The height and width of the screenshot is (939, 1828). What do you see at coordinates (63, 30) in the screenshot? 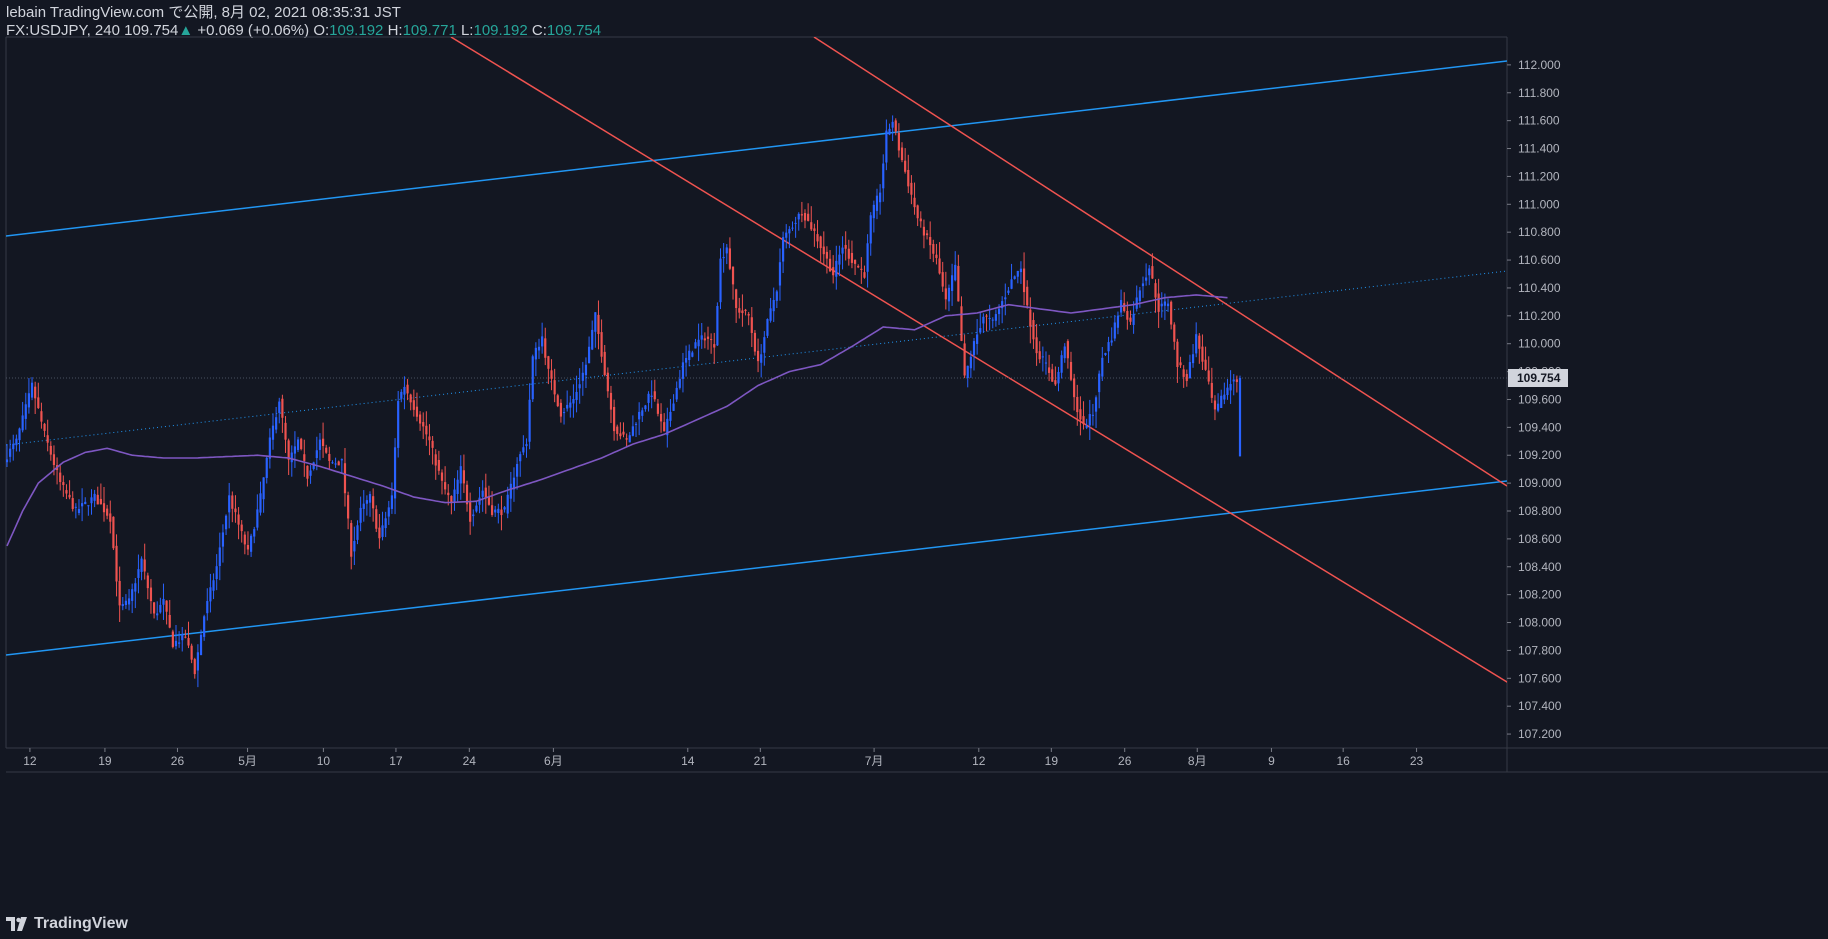
I see `symbol-label: FX:USDJPY, 240` at bounding box center [63, 30].